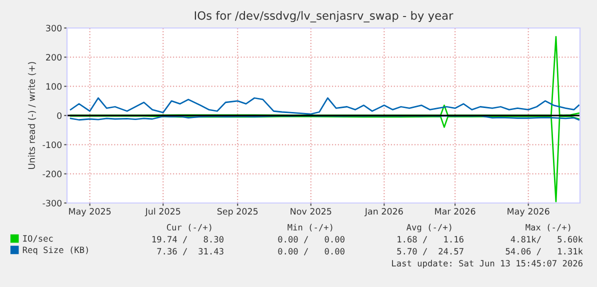 This screenshot has width=597, height=287. What do you see at coordinates (59, 115) in the screenshot?
I see `y-tick-label: 0` at bounding box center [59, 115].